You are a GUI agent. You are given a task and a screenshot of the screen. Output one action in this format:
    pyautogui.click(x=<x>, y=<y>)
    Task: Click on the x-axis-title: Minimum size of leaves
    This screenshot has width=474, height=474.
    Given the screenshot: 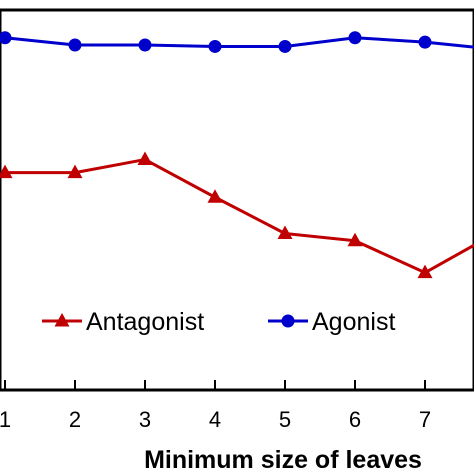 What is the action you would take?
    pyautogui.click(x=283, y=460)
    